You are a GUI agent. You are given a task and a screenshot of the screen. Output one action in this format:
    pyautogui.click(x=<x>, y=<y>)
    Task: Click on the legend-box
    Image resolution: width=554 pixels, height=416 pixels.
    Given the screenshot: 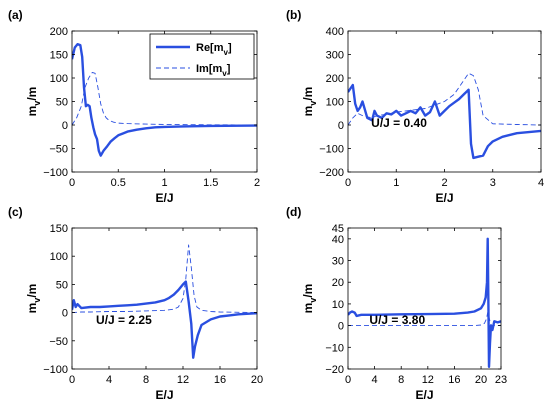 What is the action you would take?
    pyautogui.click(x=202, y=56)
    